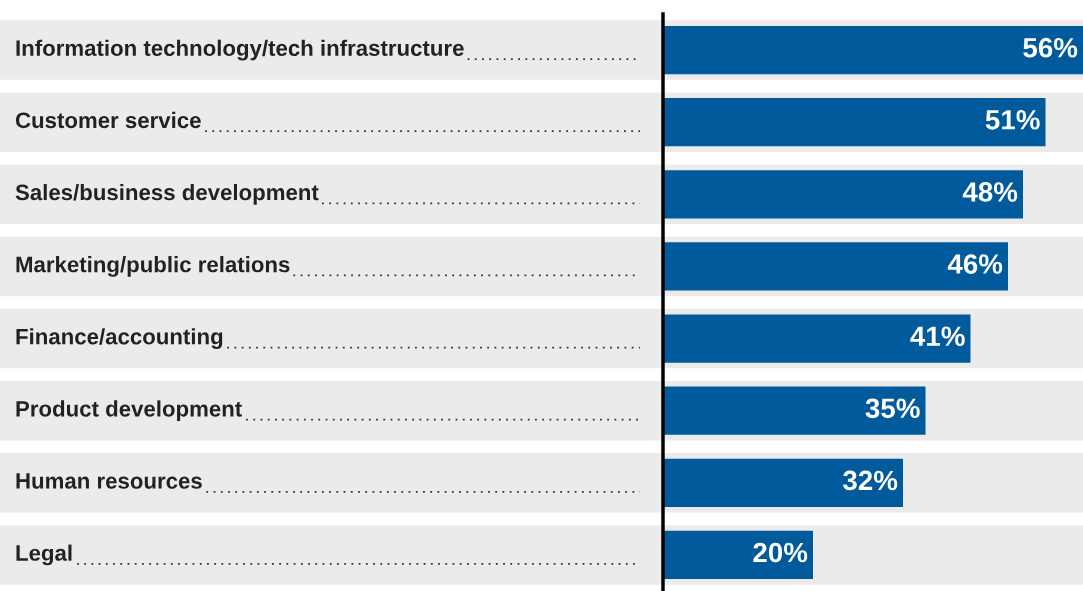 Image resolution: width=1083 pixels, height=591 pixels. Describe the element at coordinates (937, 336) in the screenshot. I see `data-label: 41%` at that location.